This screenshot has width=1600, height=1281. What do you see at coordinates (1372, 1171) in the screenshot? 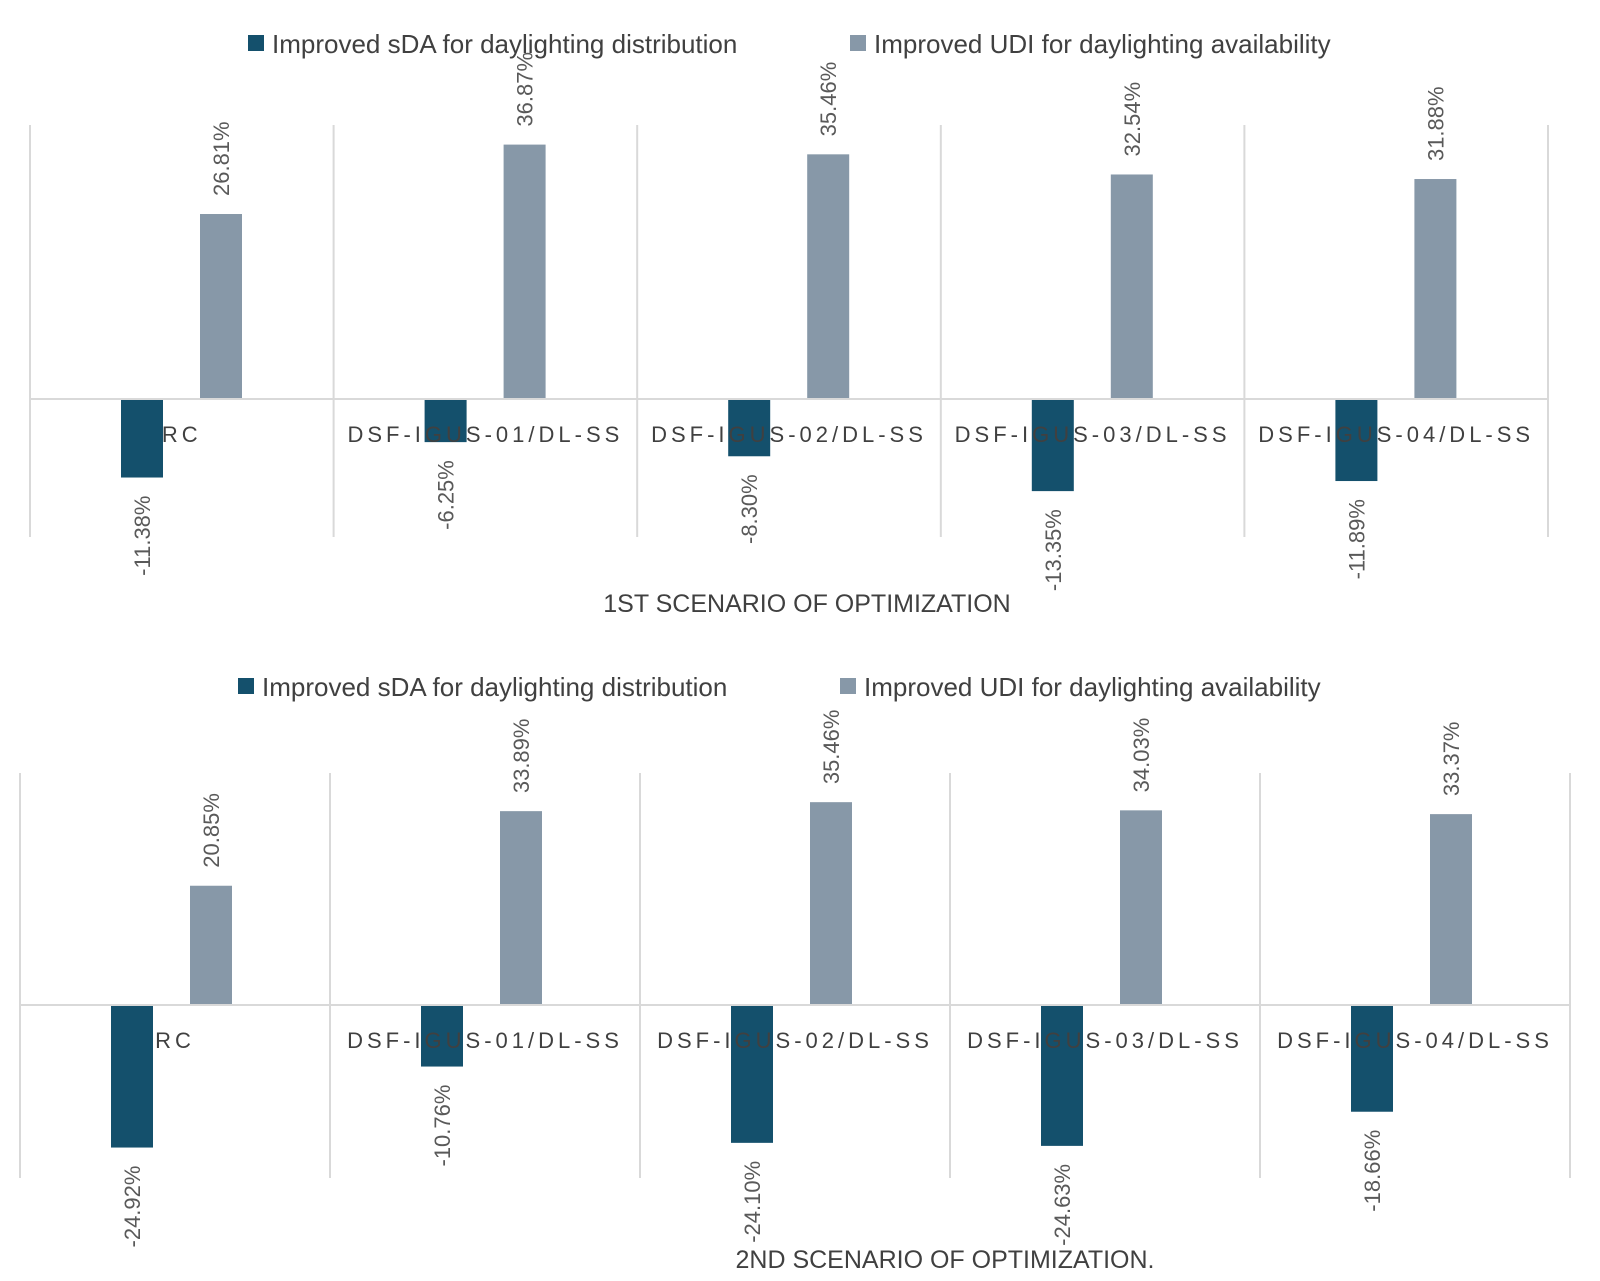
I see `sda-value-label-5: -18.66%` at bounding box center [1372, 1171].